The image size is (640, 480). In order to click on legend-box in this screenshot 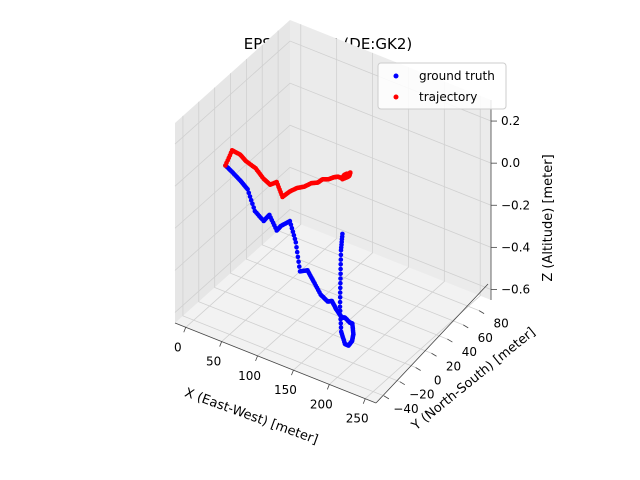, I will do `click(442, 86)`.